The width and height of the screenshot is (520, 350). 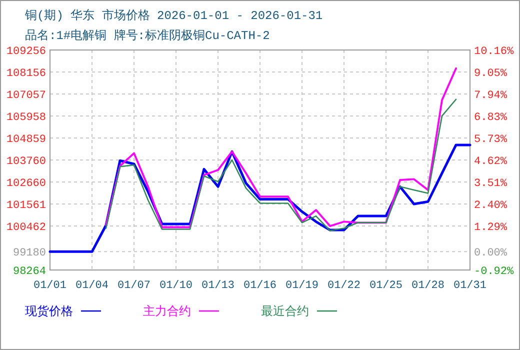 What do you see at coordinates (494, 52) in the screenshot?
I see `y2-tick-label: 10.16%` at bounding box center [494, 52].